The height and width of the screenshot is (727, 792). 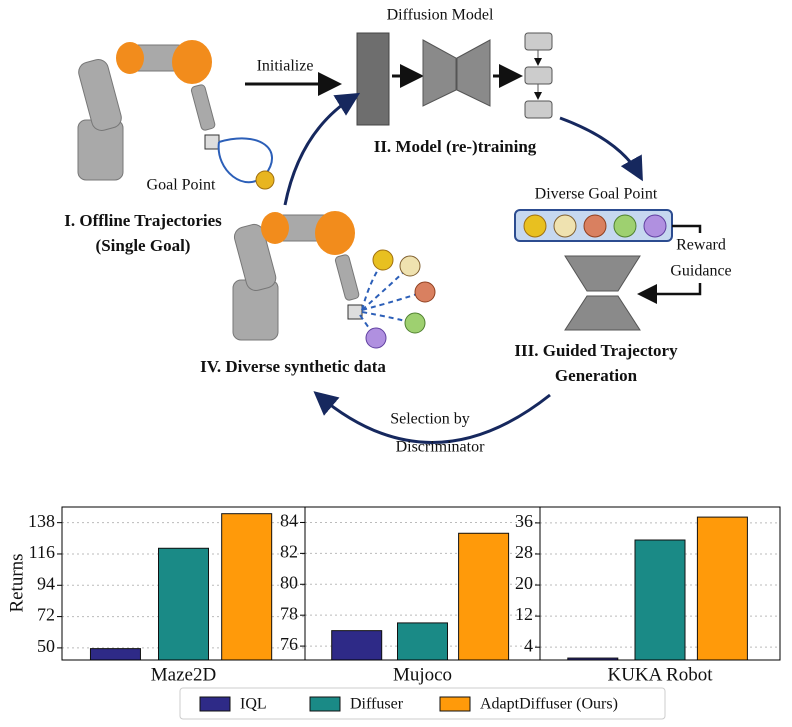 I want to click on plot-frame, so click(x=660, y=583).